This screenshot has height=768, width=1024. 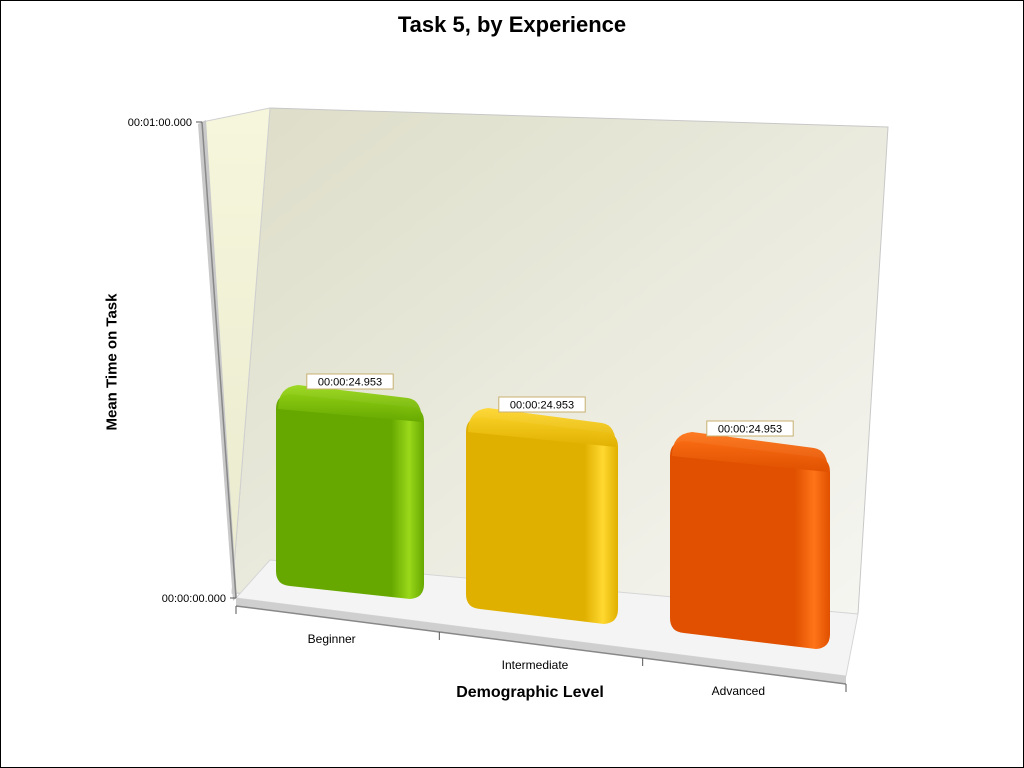 I want to click on floor-front-edge, so click(x=541, y=641).